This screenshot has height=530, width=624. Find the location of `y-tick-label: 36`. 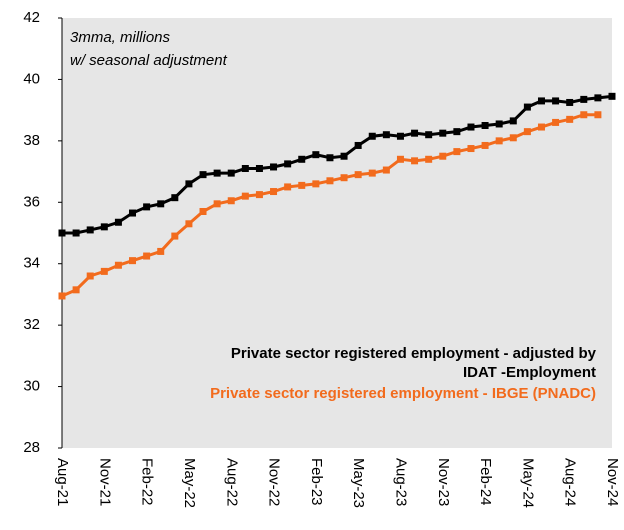

y-tick-label: 36 is located at coordinates (31, 201).